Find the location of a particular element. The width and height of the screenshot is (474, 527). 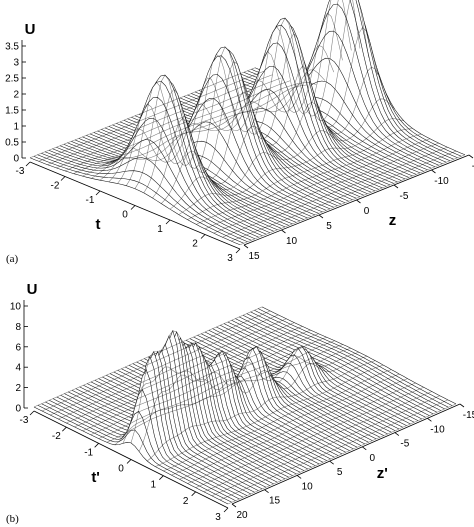

u-tick-label: 1.5 is located at coordinates (12, 111).